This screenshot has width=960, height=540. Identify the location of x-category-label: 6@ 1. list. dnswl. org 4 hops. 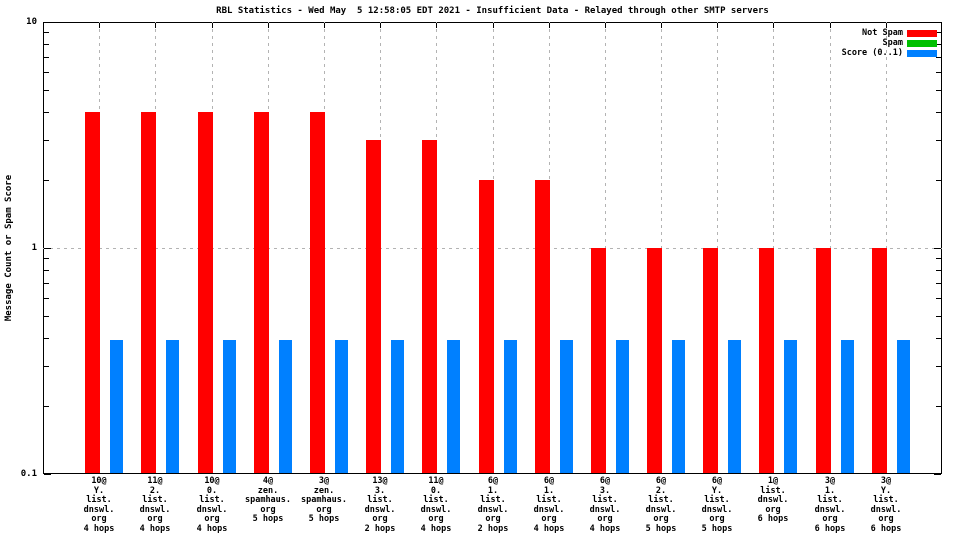
(549, 505).